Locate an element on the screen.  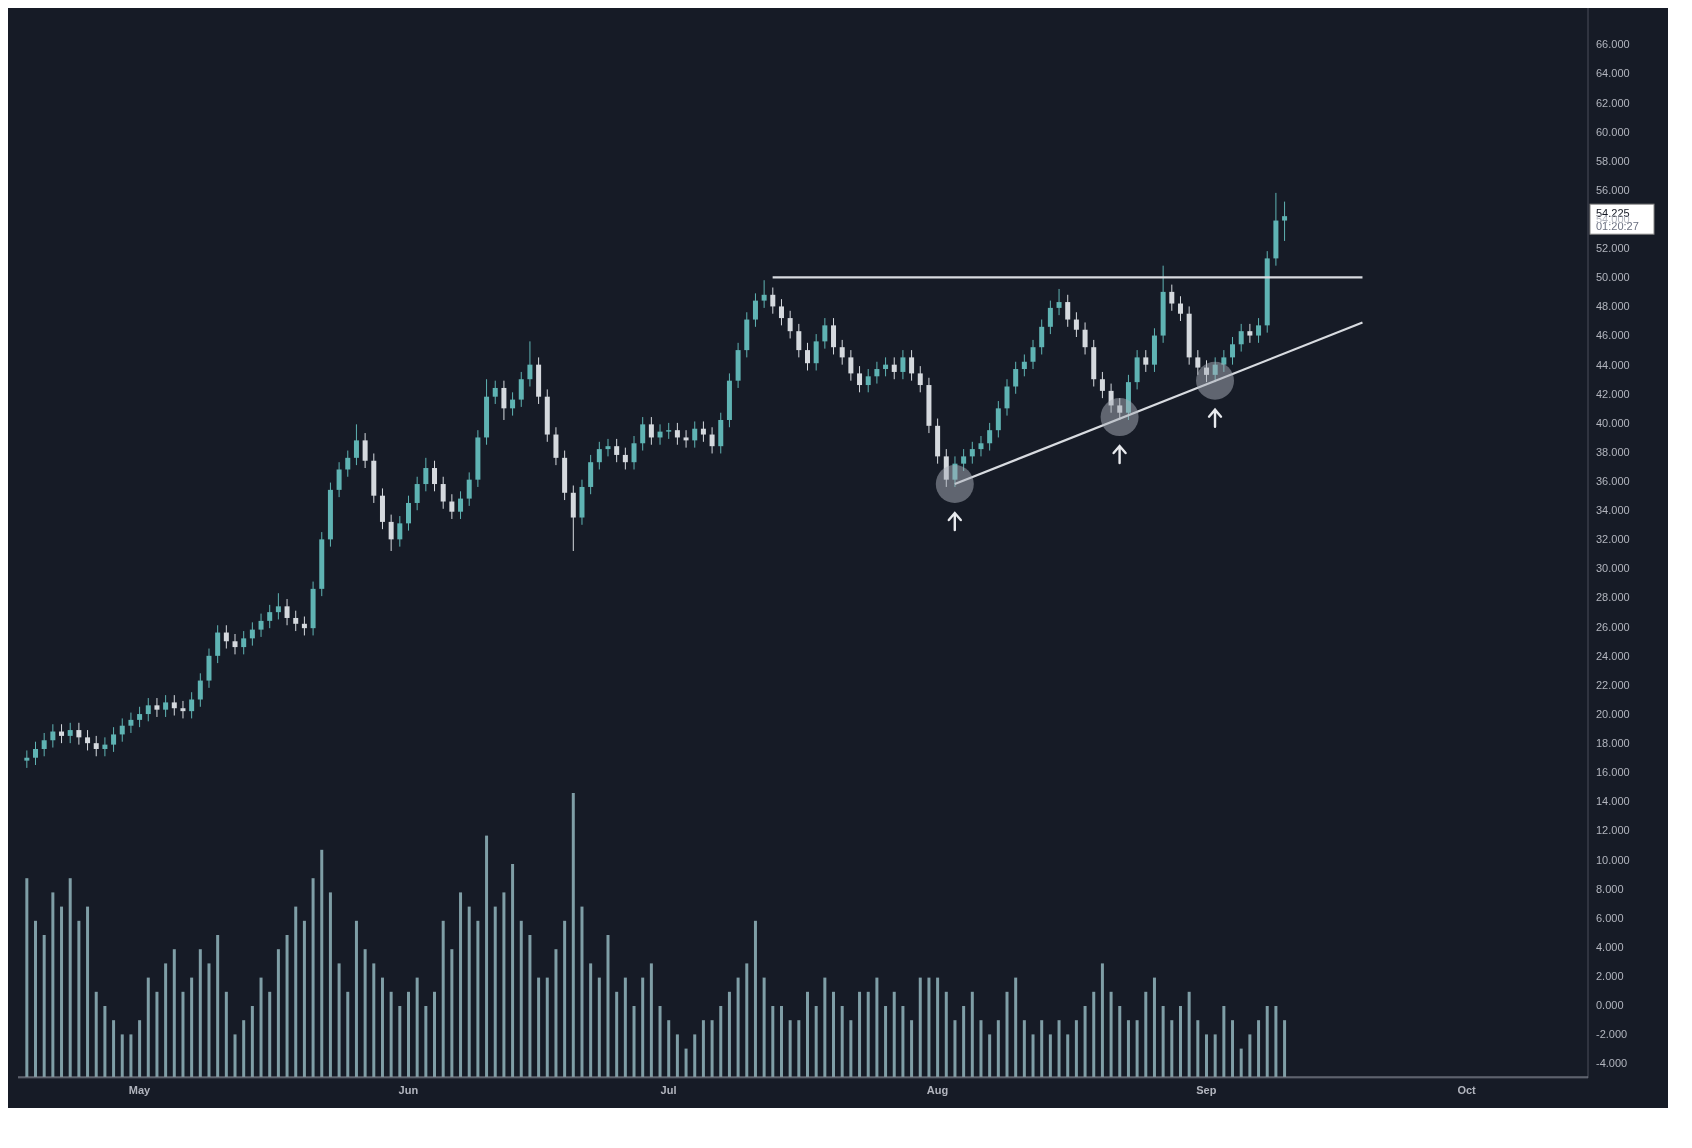
y-tick-label: 34.000 is located at coordinates (1613, 510).